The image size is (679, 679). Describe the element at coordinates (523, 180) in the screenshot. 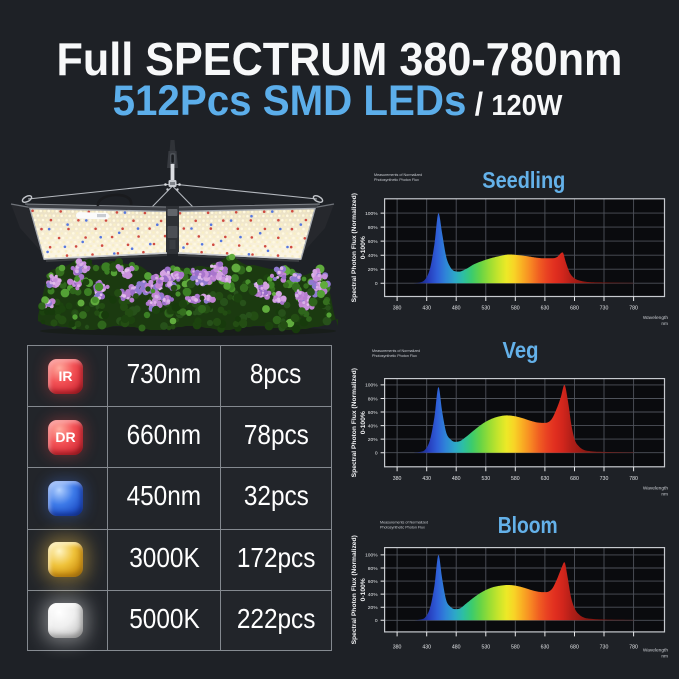

I see `svg-text: Seedling` at that location.